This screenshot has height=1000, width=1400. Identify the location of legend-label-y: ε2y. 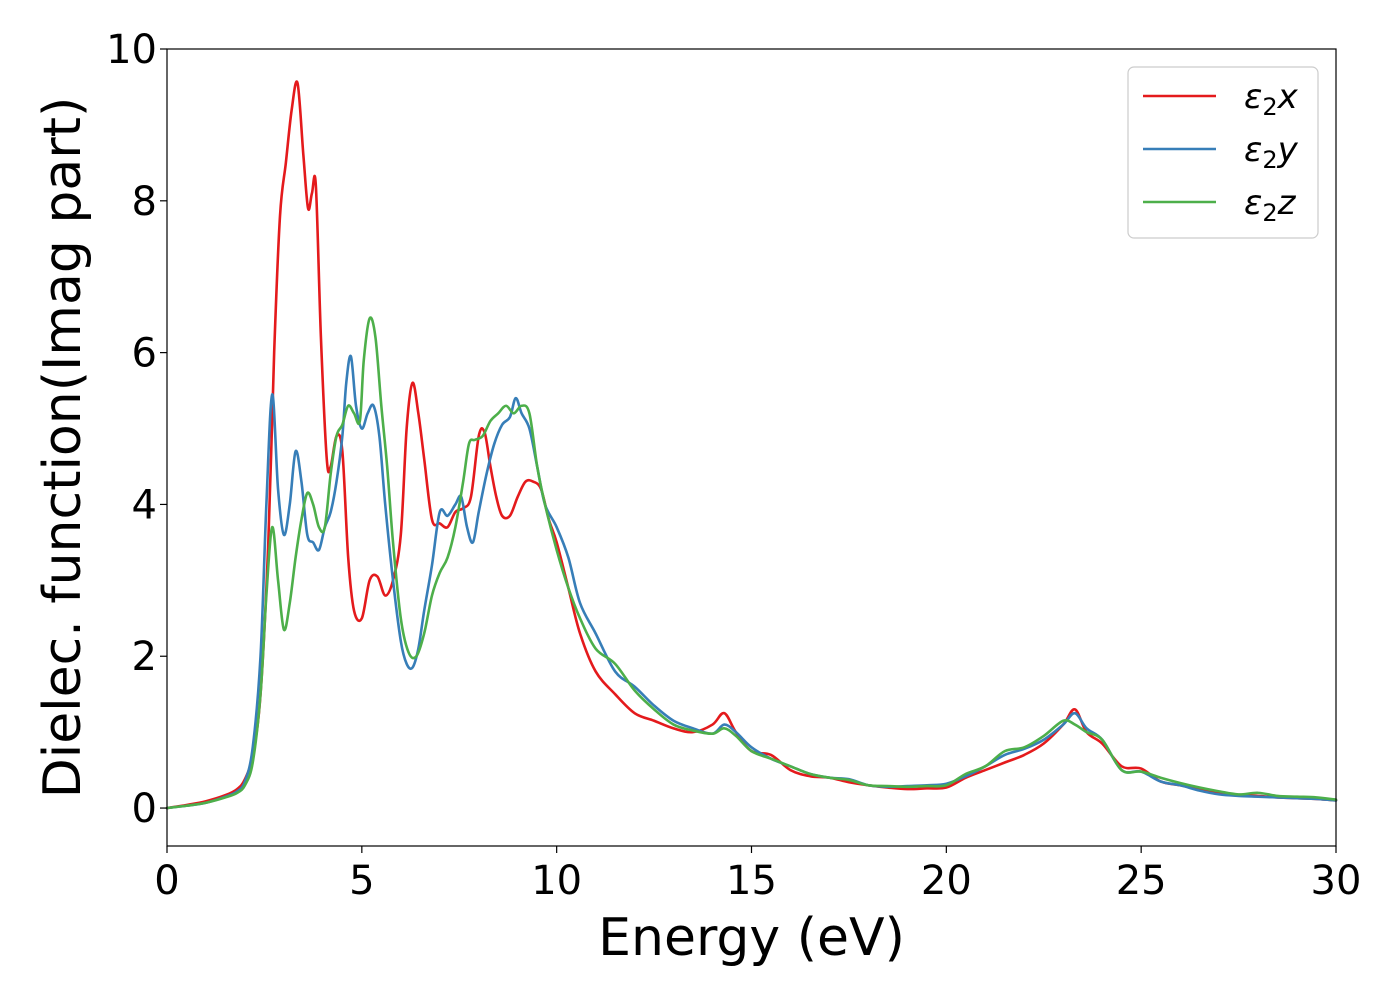
(1271, 152).